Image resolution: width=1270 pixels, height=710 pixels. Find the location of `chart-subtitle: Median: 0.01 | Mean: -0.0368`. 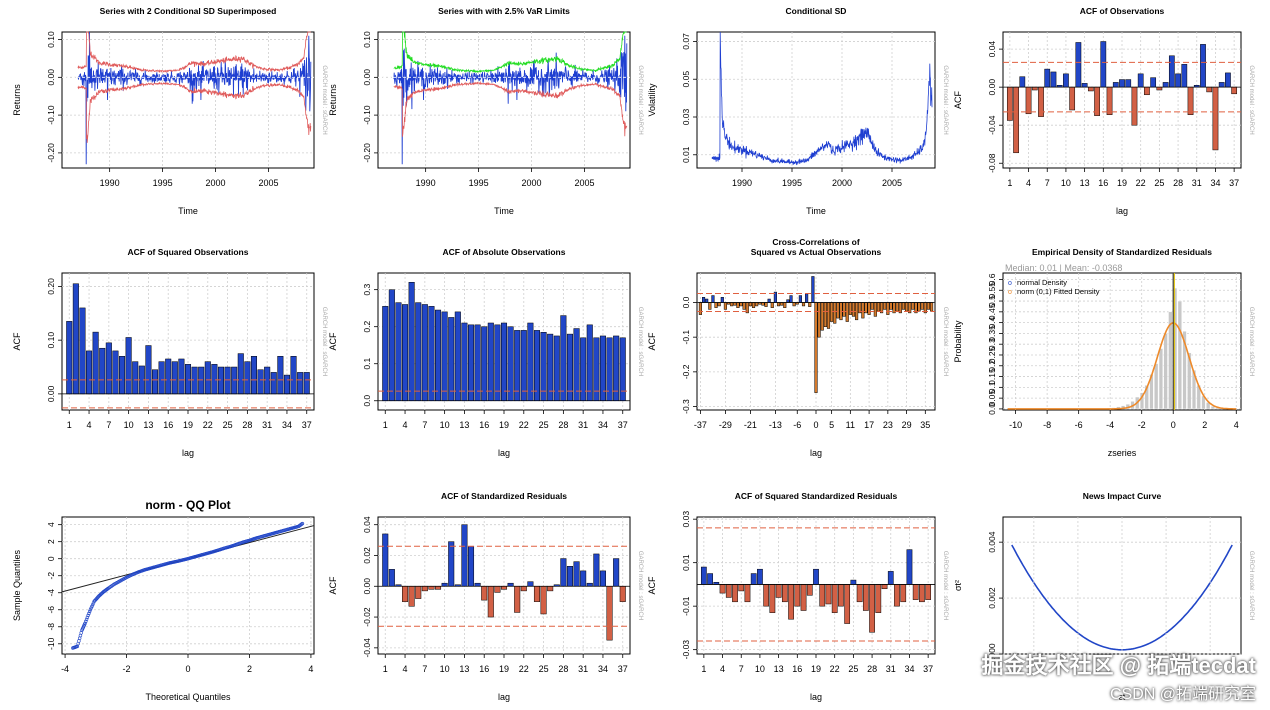

chart-subtitle: Median: 0.01 | Mean: -0.0368 is located at coordinates (1063, 268).